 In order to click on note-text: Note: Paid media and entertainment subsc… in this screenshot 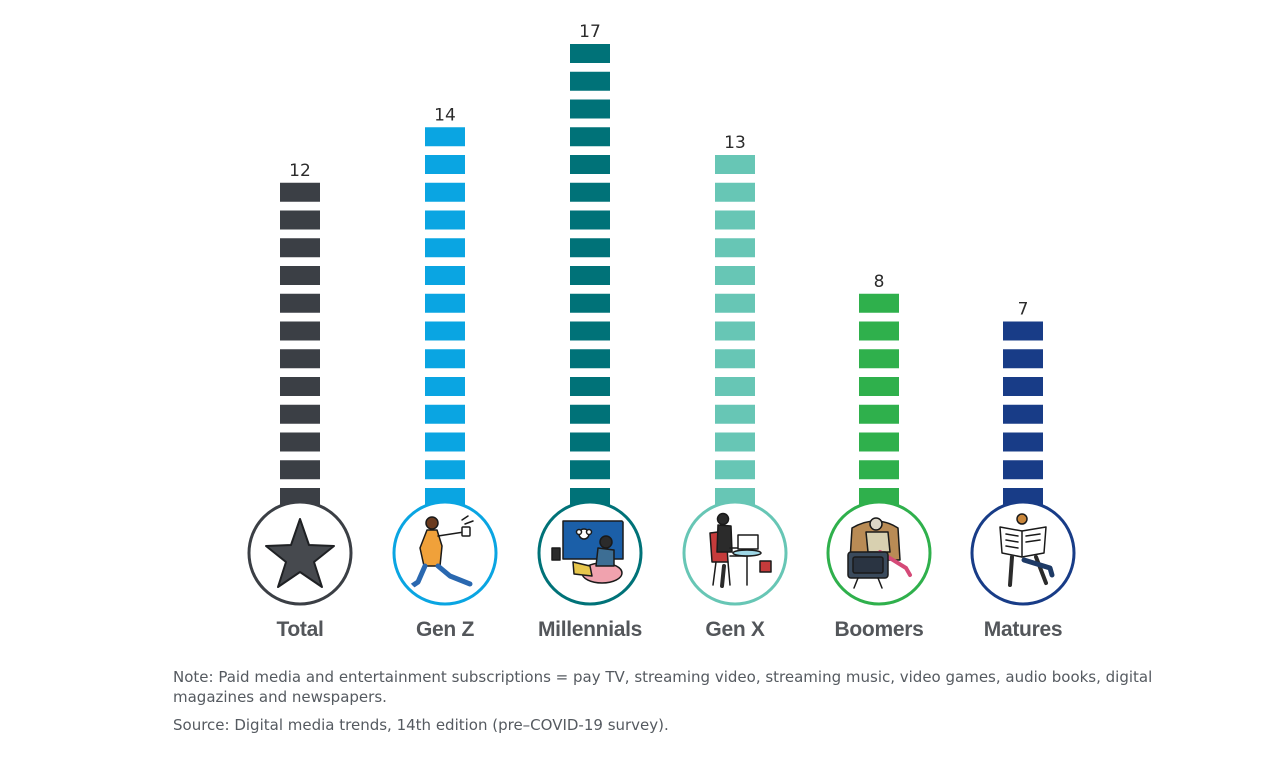, I will do `click(663, 687)`.